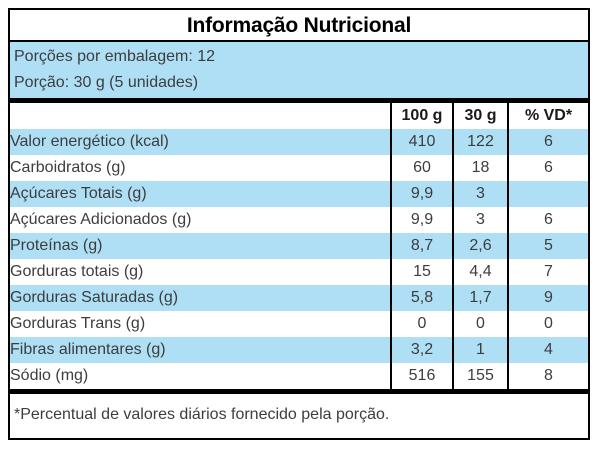 The height and width of the screenshot is (452, 600). What do you see at coordinates (480, 142) in the screenshot?
I see `value-30g: 122` at bounding box center [480, 142].